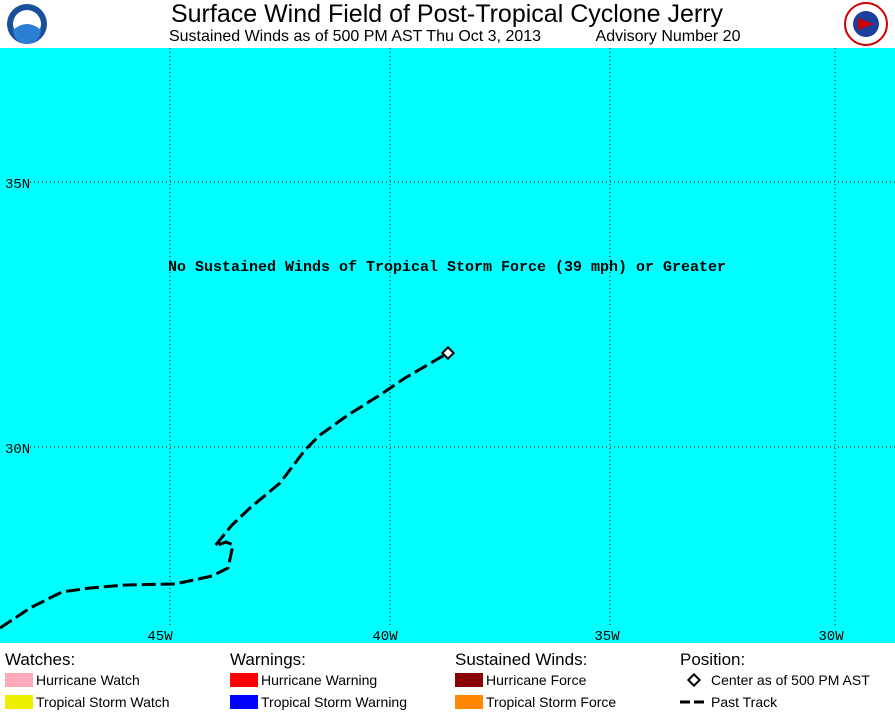 The width and height of the screenshot is (895, 716). Describe the element at coordinates (866, 24) in the screenshot. I see `nws-logo` at that location.